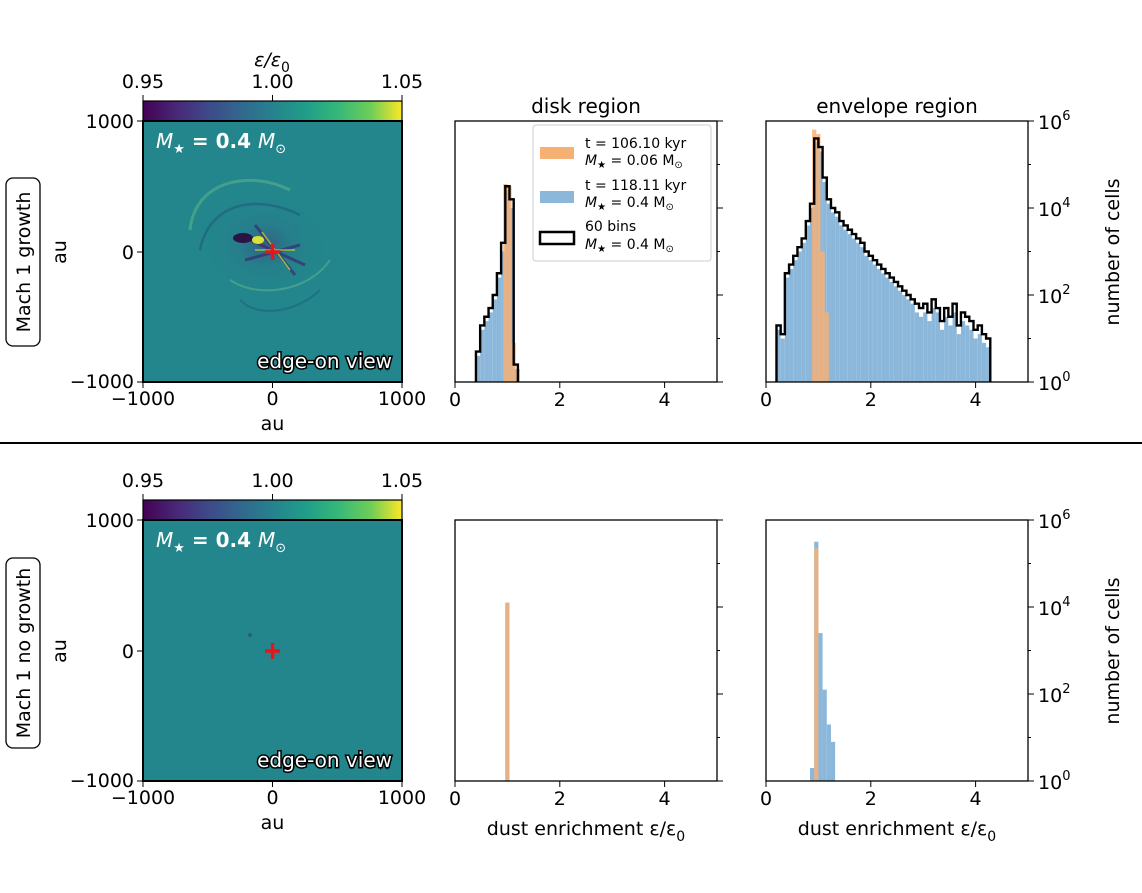 This screenshot has width=1142, height=893. Describe the element at coordinates (24, 653) in the screenshot. I see `row-label: Mach 1 no growth` at that location.